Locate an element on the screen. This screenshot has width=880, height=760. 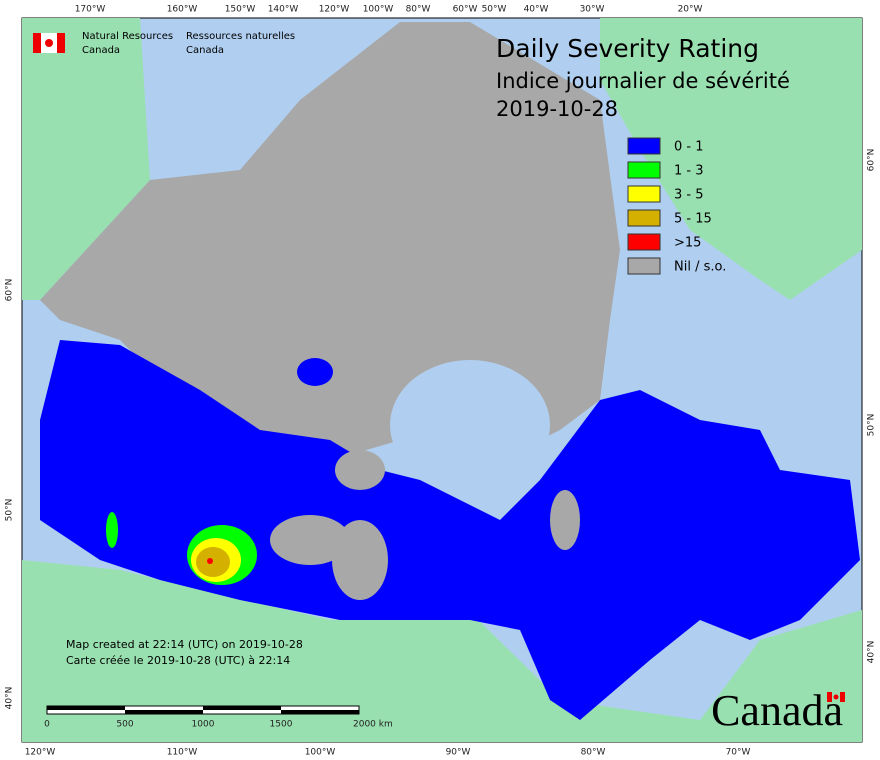
wordmark: Canada is located at coordinates (777, 710).